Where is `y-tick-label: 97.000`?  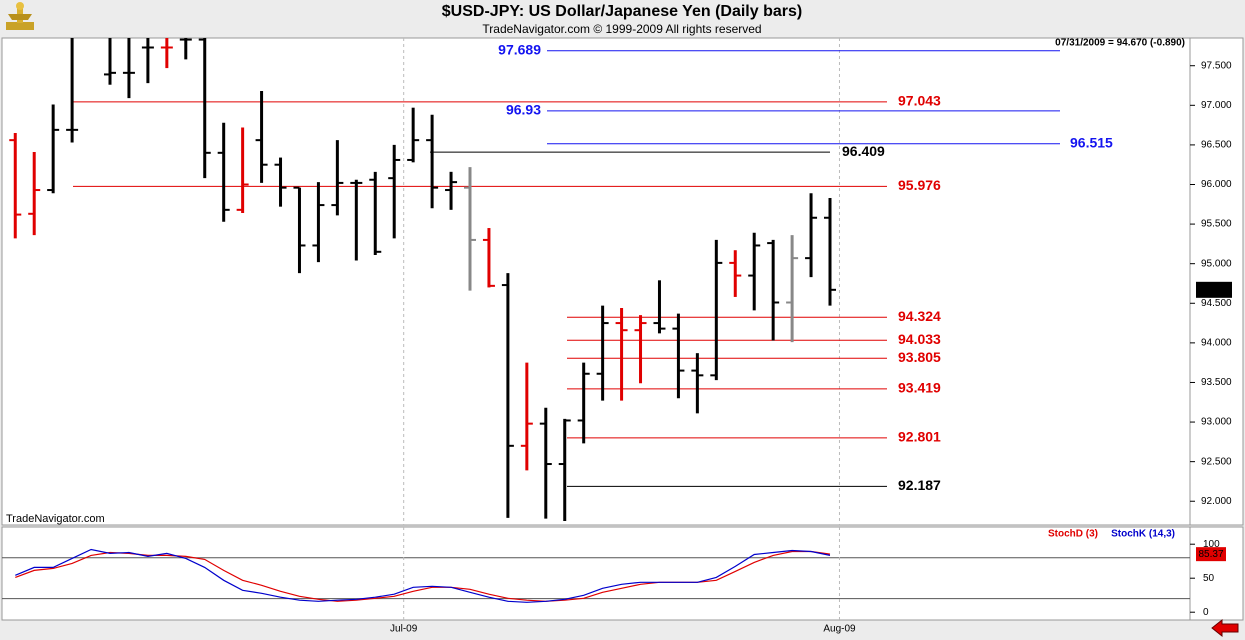
y-tick-label: 97.000 is located at coordinates (1216, 105).